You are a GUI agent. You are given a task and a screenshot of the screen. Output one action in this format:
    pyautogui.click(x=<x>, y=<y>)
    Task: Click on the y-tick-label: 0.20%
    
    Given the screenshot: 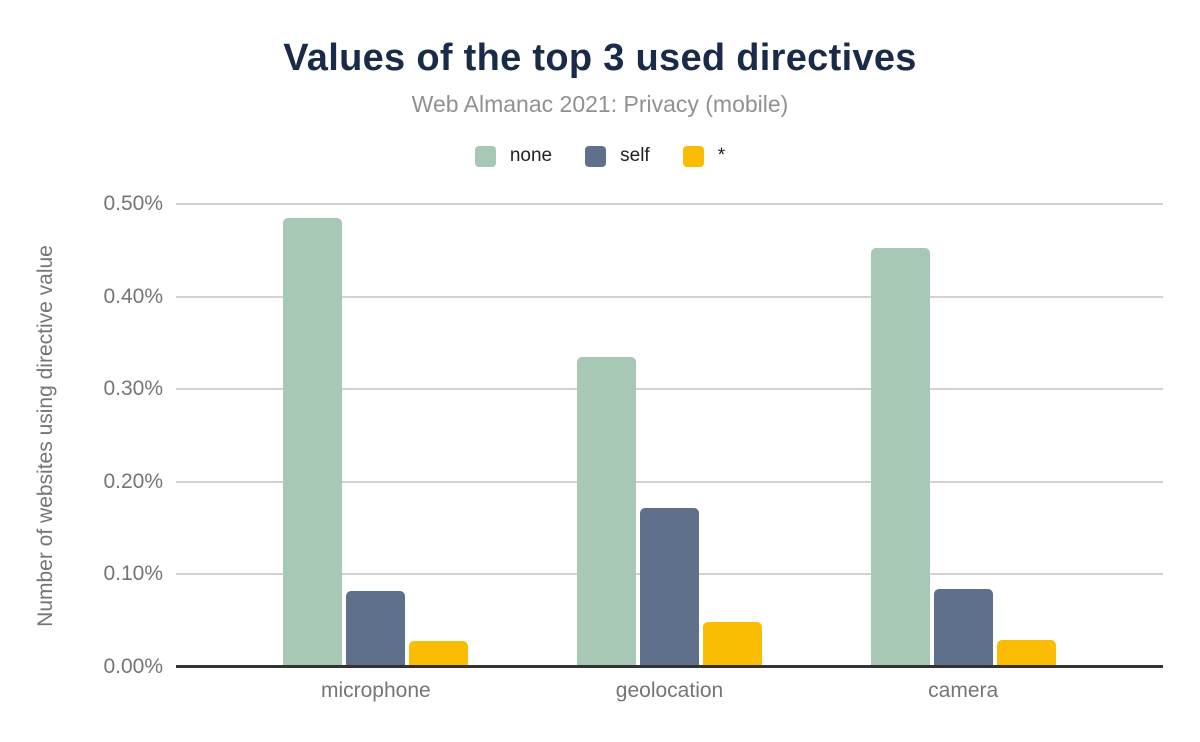 What is the action you would take?
    pyautogui.click(x=133, y=481)
    